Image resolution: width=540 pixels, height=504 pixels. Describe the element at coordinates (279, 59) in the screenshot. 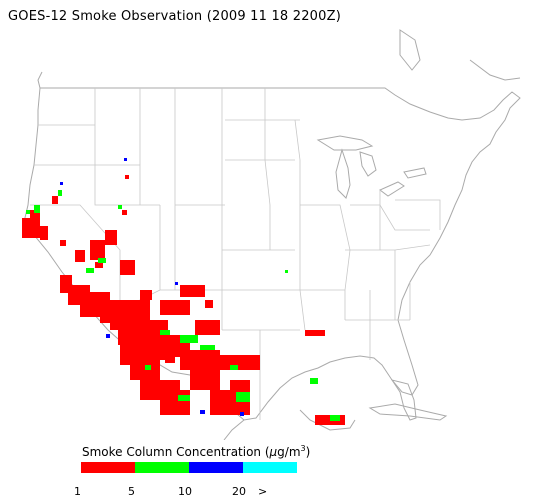

I see `canada-coast` at that location.